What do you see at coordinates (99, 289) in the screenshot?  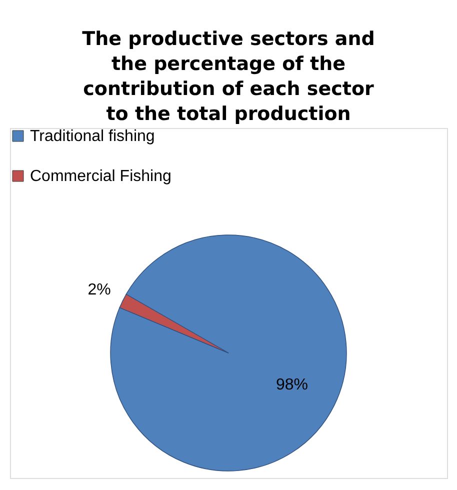 I see `data-label: 2%` at bounding box center [99, 289].